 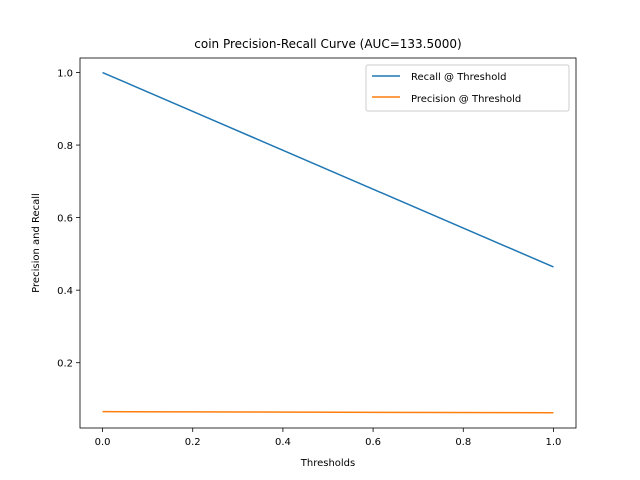 I want to click on legend-label-recall: Recall @ Threshold, so click(x=458, y=77).